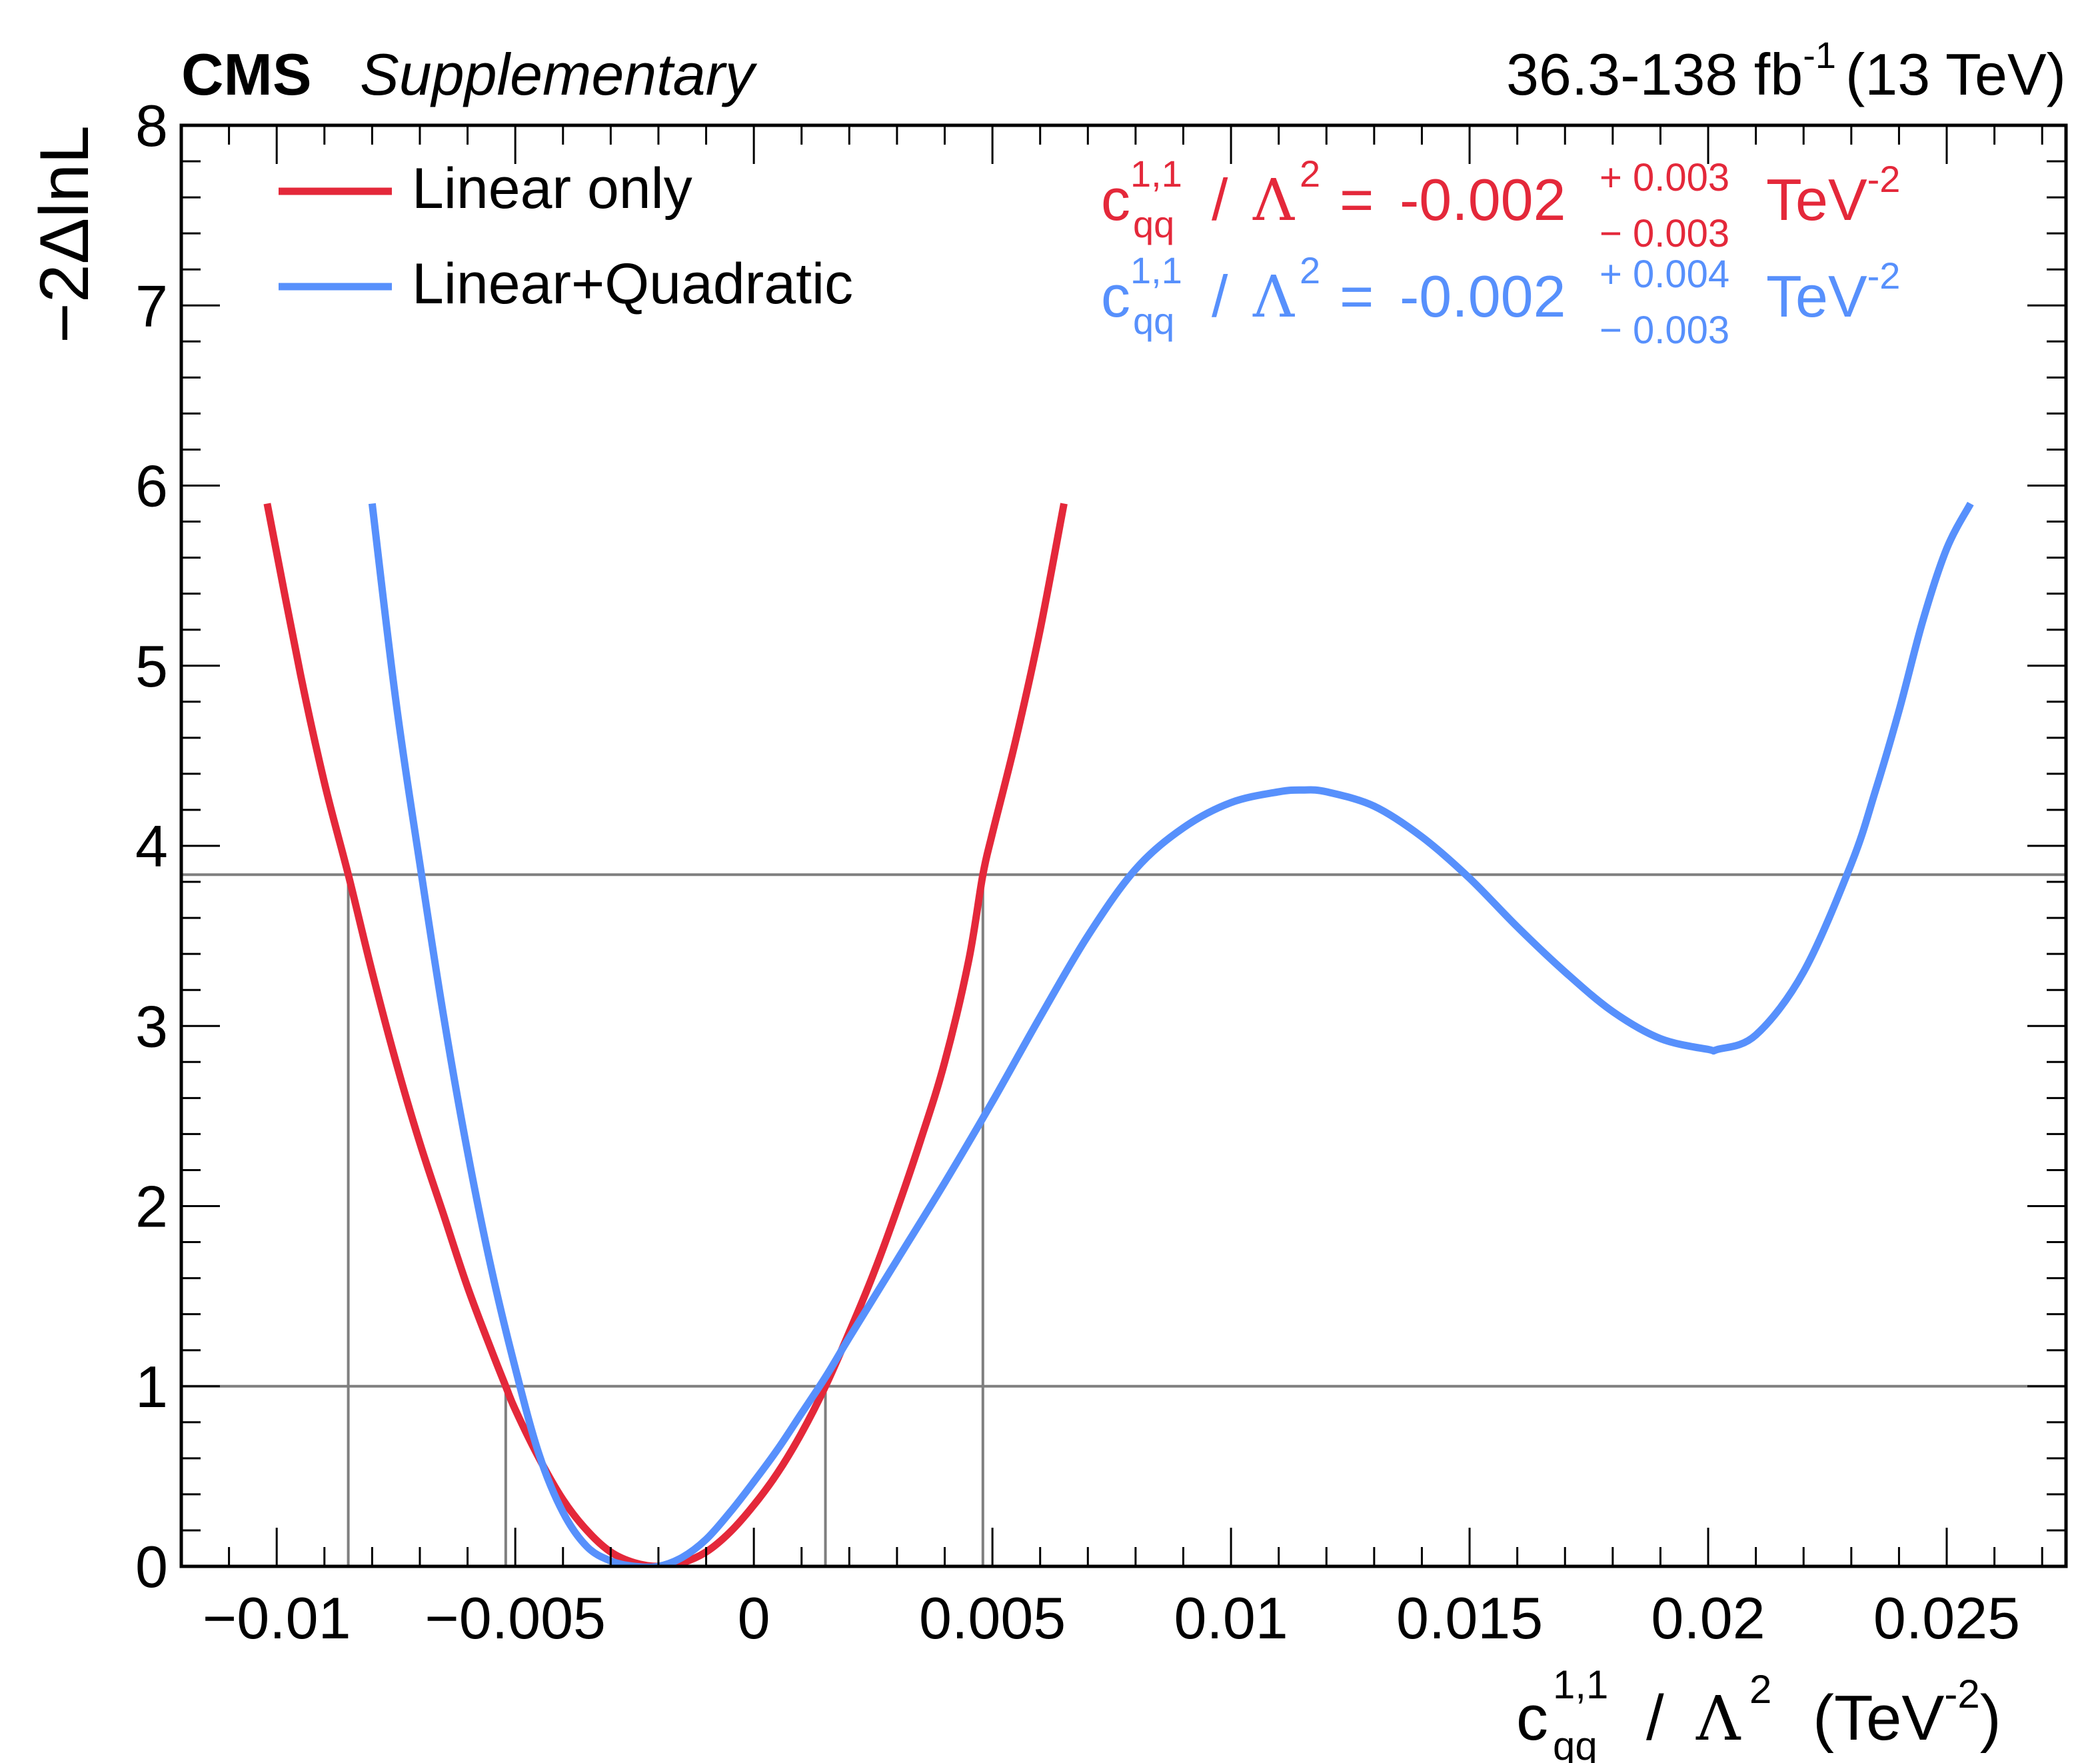 This screenshot has height=1763, width=2100. I want to click on luminosity-label: 36.3-138 fb-1 (13 TeV), so click(1786, 70).